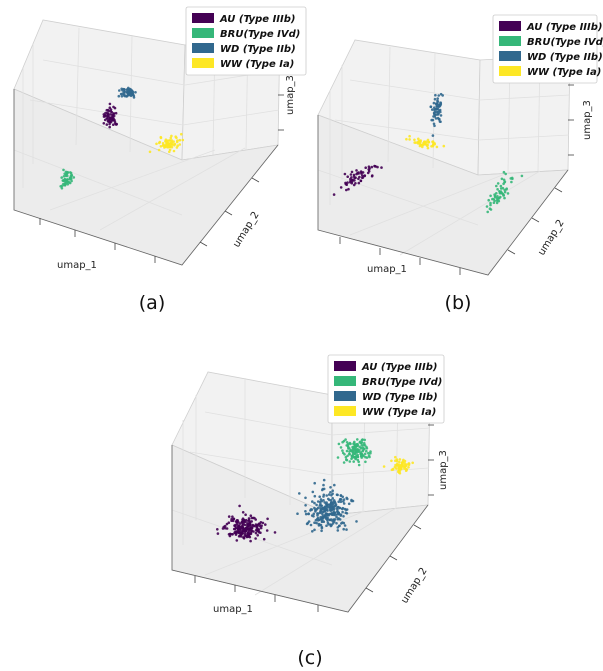 Image resolution: width=603 pixels, height=671 pixels. Describe the element at coordinates (152, 303) in the screenshot. I see `caption-a: (a)` at that location.